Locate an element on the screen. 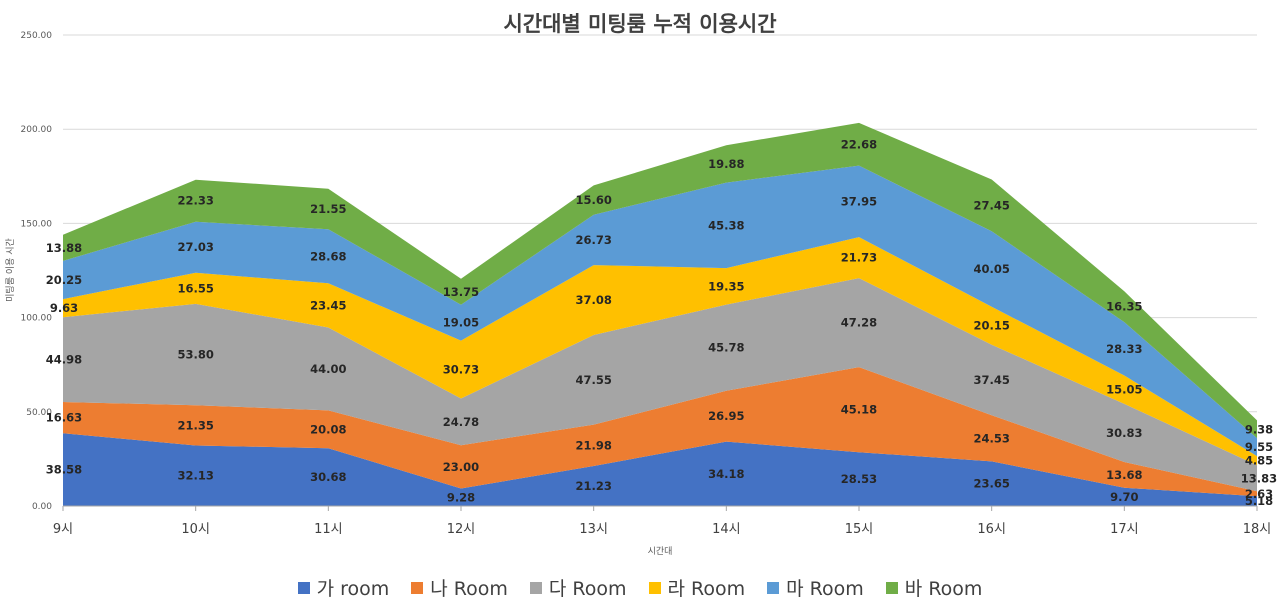  data-label: 30.83 is located at coordinates (1124, 433).